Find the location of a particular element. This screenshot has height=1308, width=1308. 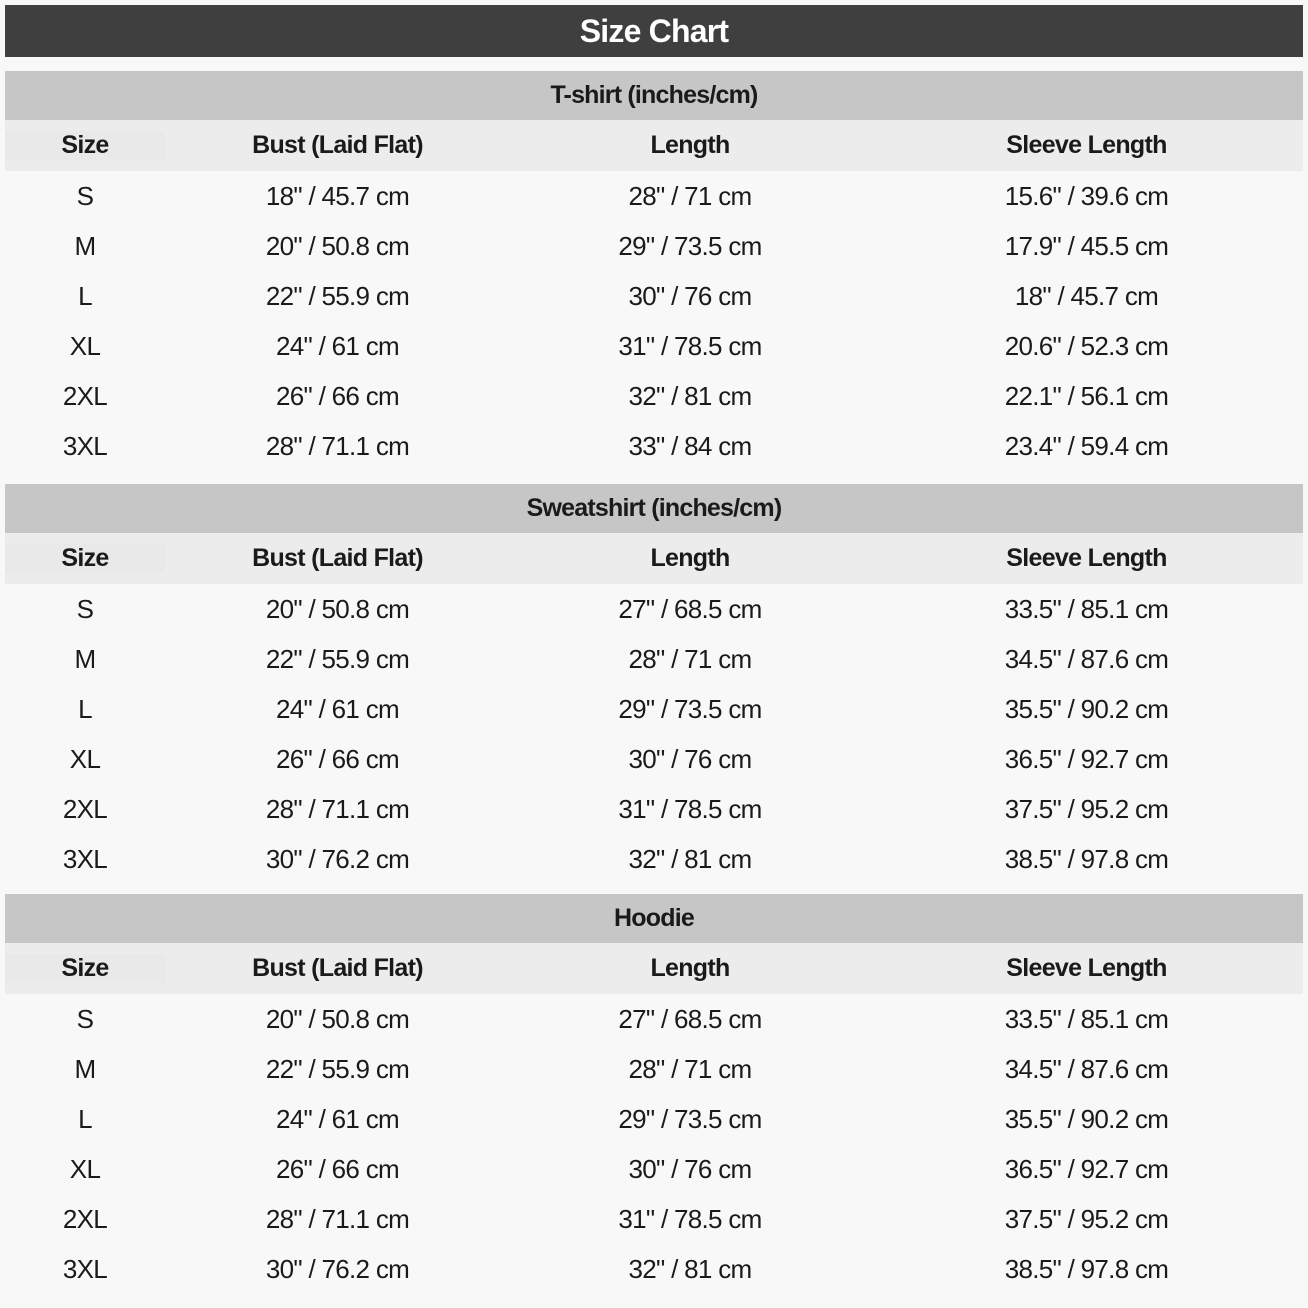

table-row: S 18" / 45.7 cm 28" / 71 cm 15.6" / 39.6 cm is located at coordinates (654, 196).